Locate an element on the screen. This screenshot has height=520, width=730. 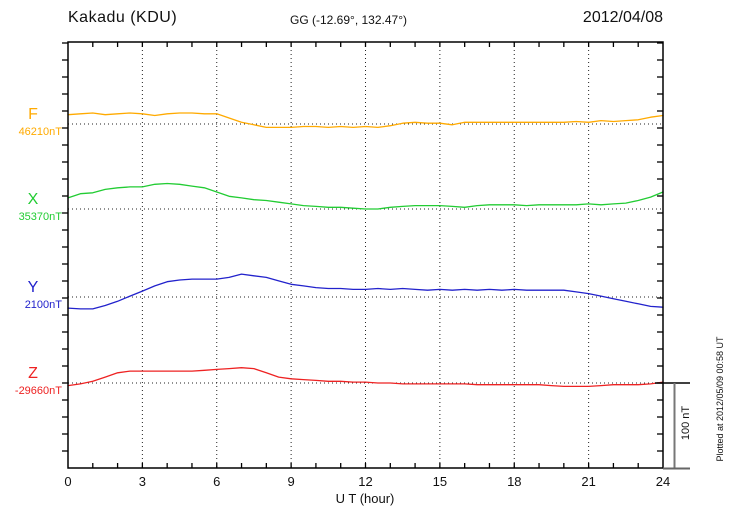
x-tick-label-21: 21 is located at coordinates (588, 481).